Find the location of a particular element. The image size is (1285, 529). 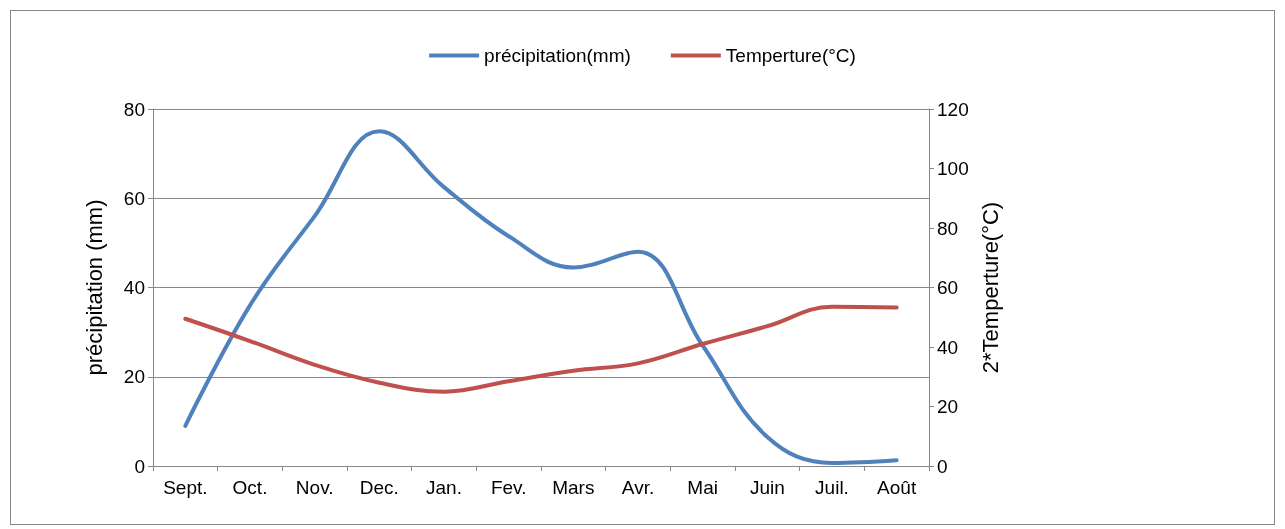

x-tick-label: Dec. is located at coordinates (379, 487).